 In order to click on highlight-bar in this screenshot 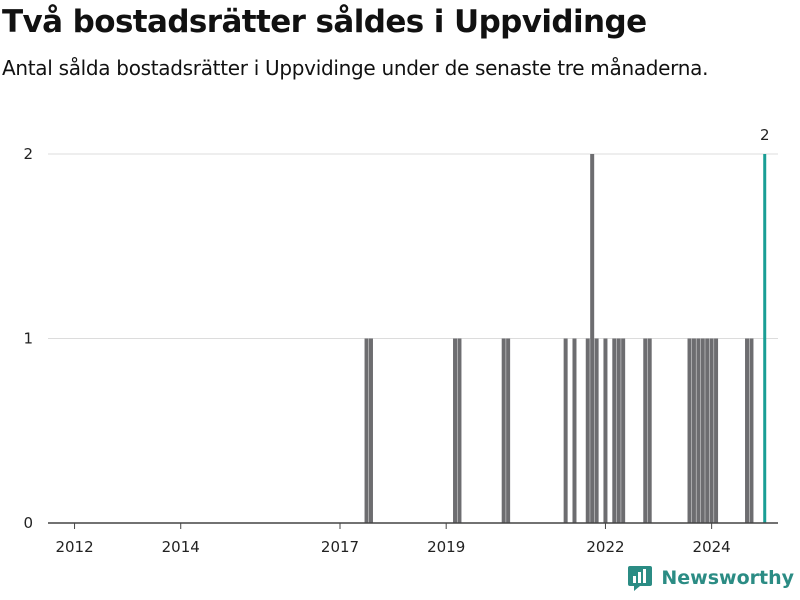, I will do `click(765, 338)`.